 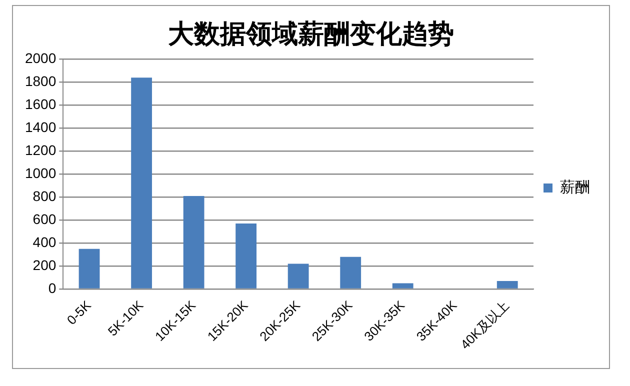 What do you see at coordinates (40, 81) in the screenshot?
I see `y-tick-label: 1800` at bounding box center [40, 81].